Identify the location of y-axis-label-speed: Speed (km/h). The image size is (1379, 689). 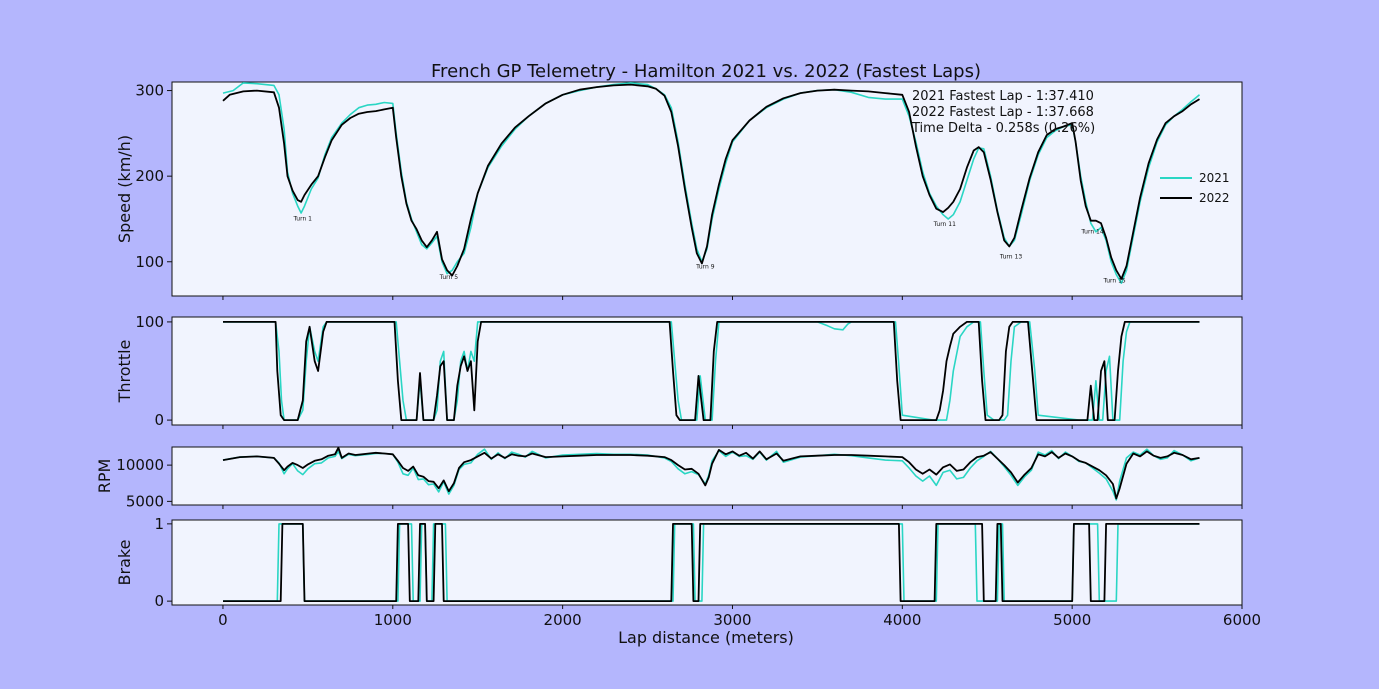
(124, 189).